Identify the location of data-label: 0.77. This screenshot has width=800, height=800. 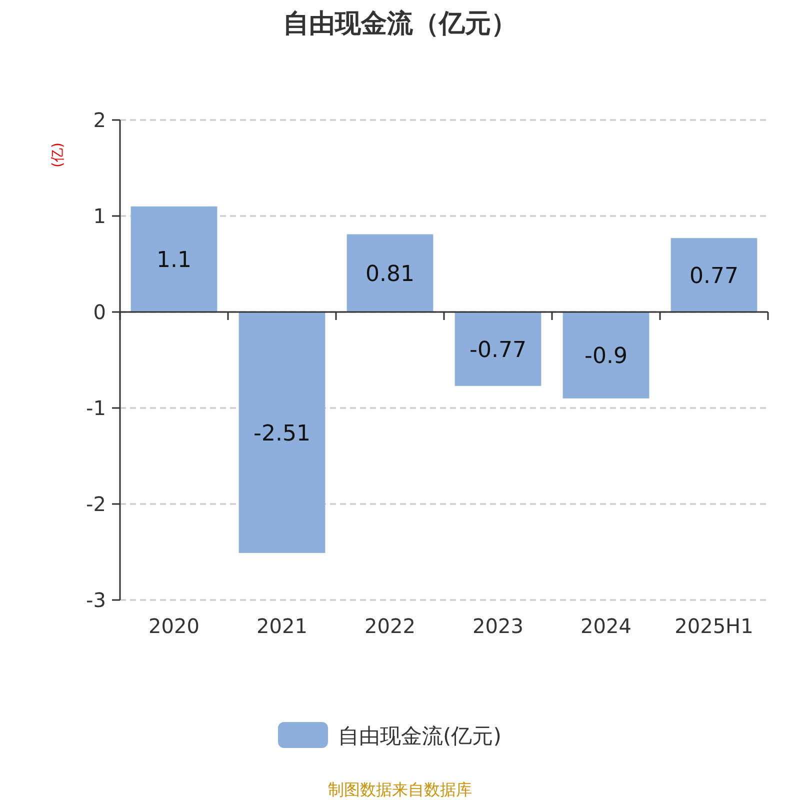
(714, 277).